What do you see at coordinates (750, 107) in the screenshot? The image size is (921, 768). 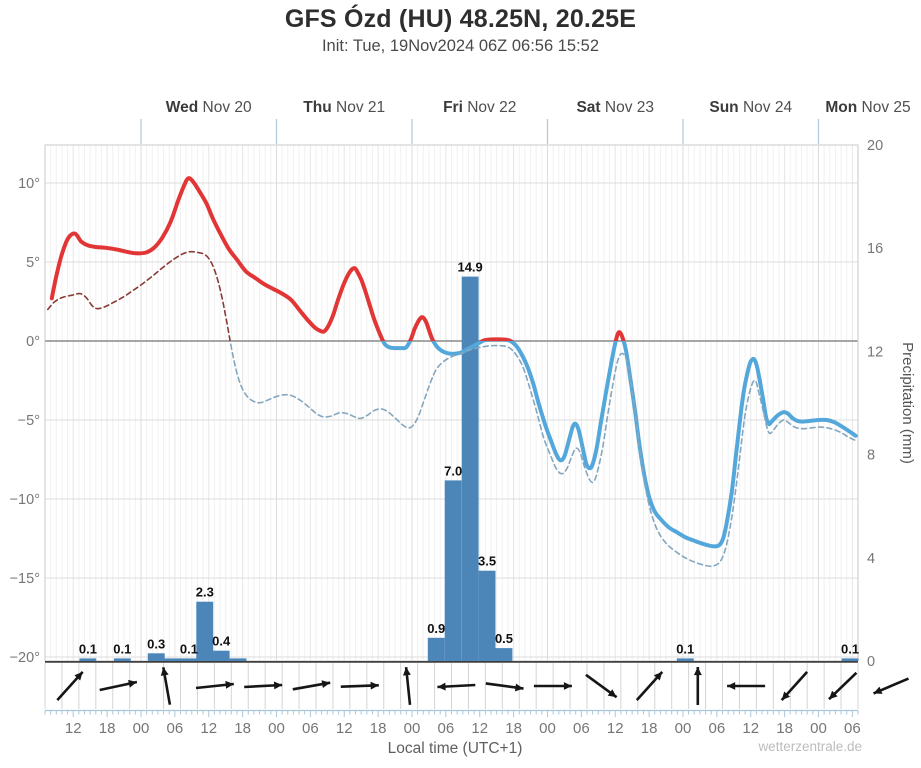 I see `day-label: Sun Nov 24` at bounding box center [750, 107].